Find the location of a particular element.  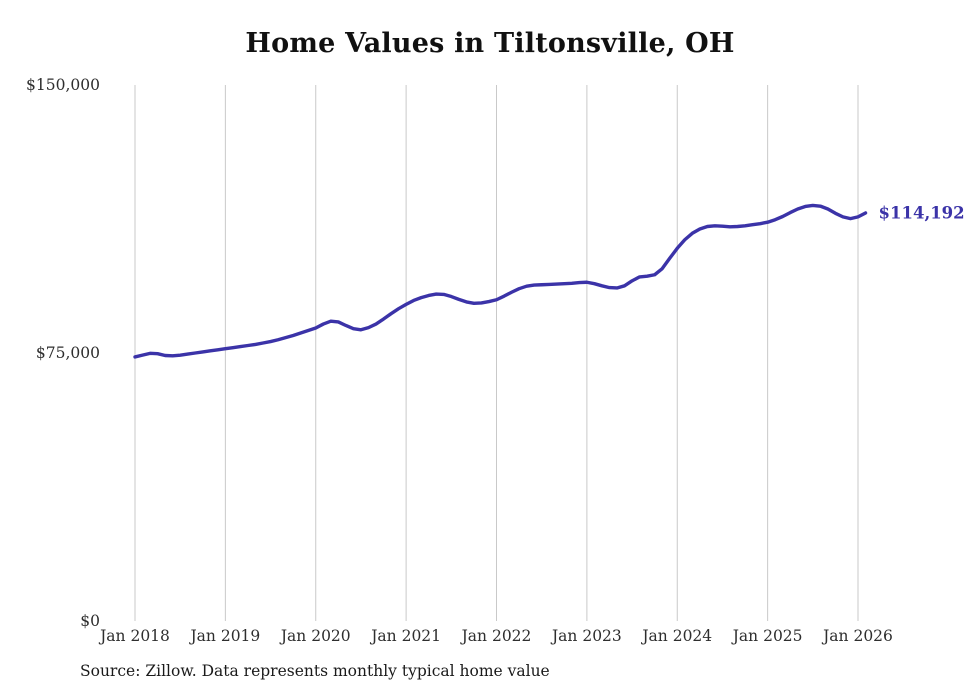

x-tick-label: Jan 2025 is located at coordinates (767, 636).